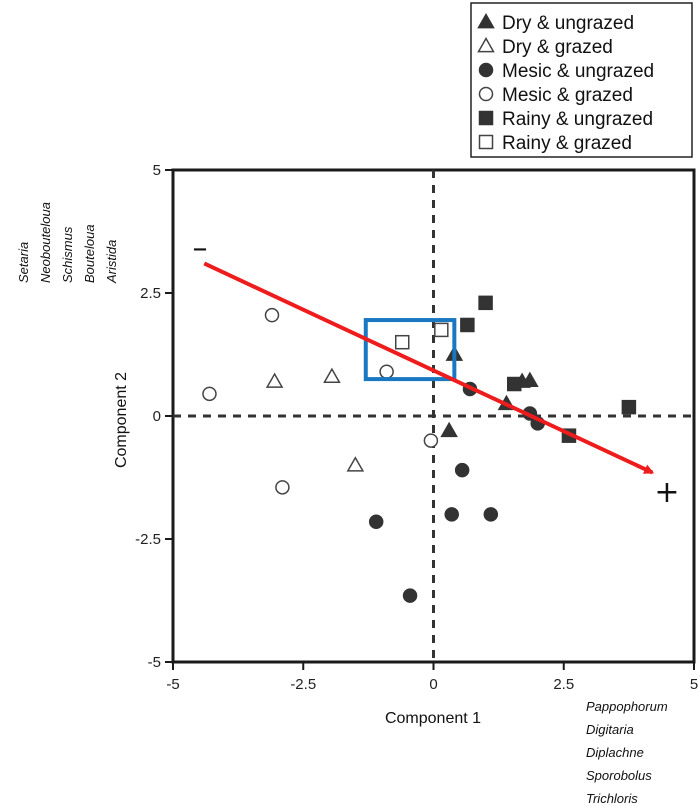  Describe the element at coordinates (89, 253) in the screenshot. I see `genus-label-left: Bouteloua` at that location.